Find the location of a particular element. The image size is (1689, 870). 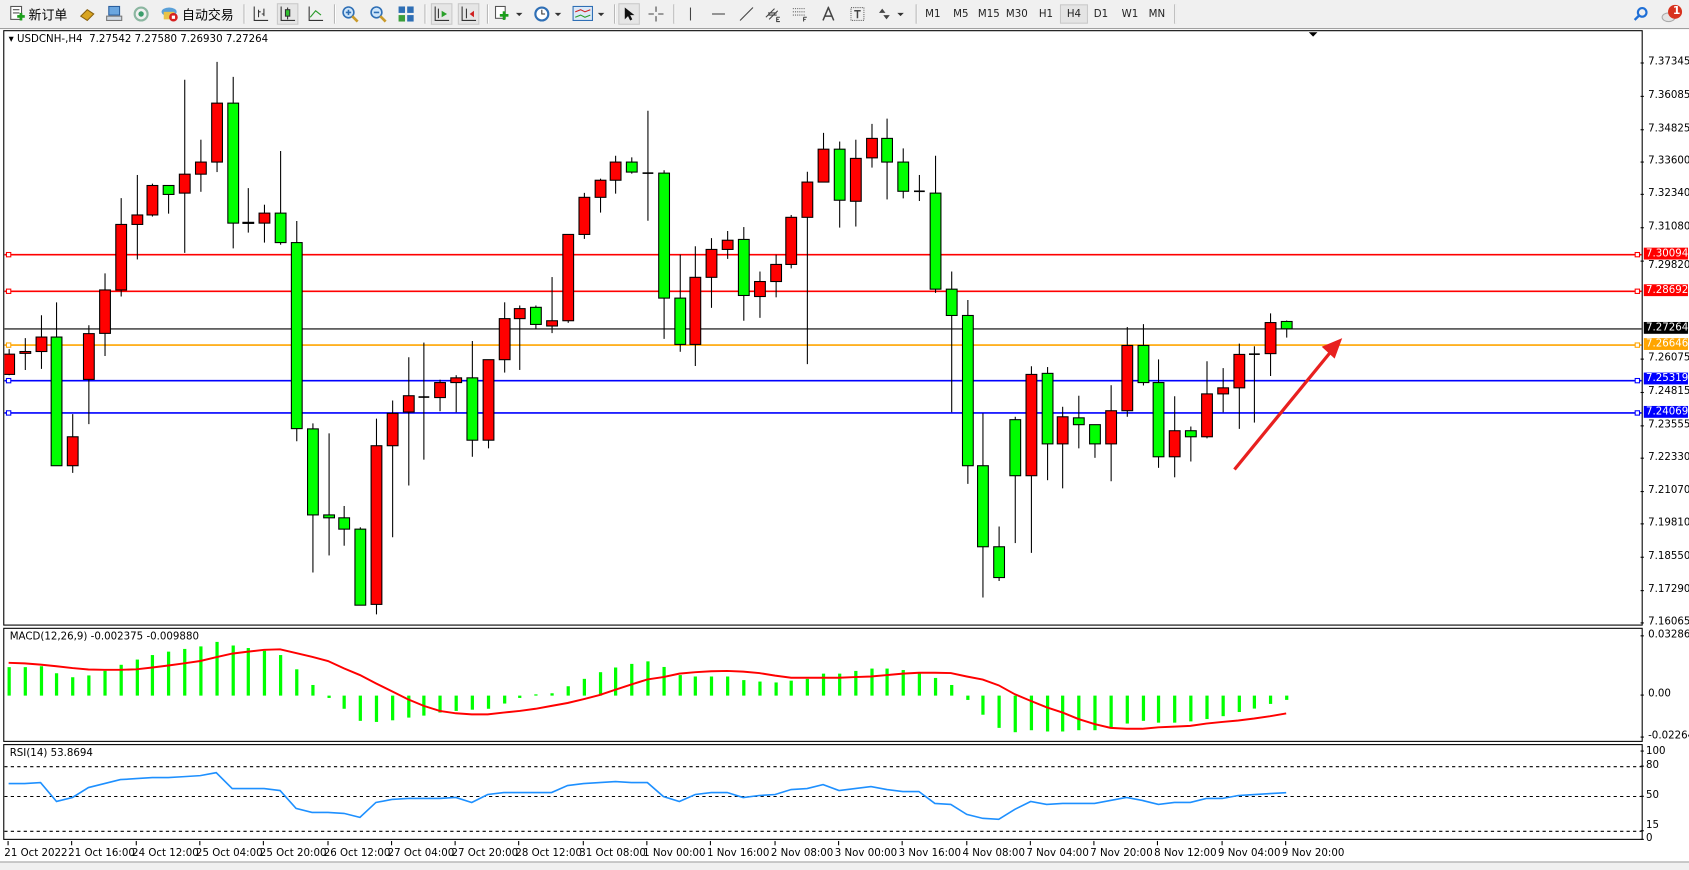

price-axis-label: 7.26075 is located at coordinates (1668, 358).